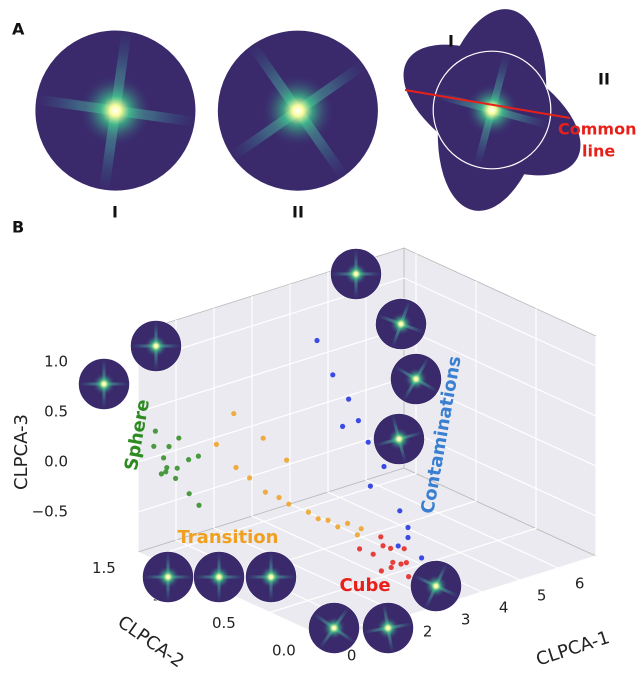 This screenshot has height=676, width=640. Describe the element at coordinates (18, 227) in the screenshot. I see `panel-label: B` at that location.